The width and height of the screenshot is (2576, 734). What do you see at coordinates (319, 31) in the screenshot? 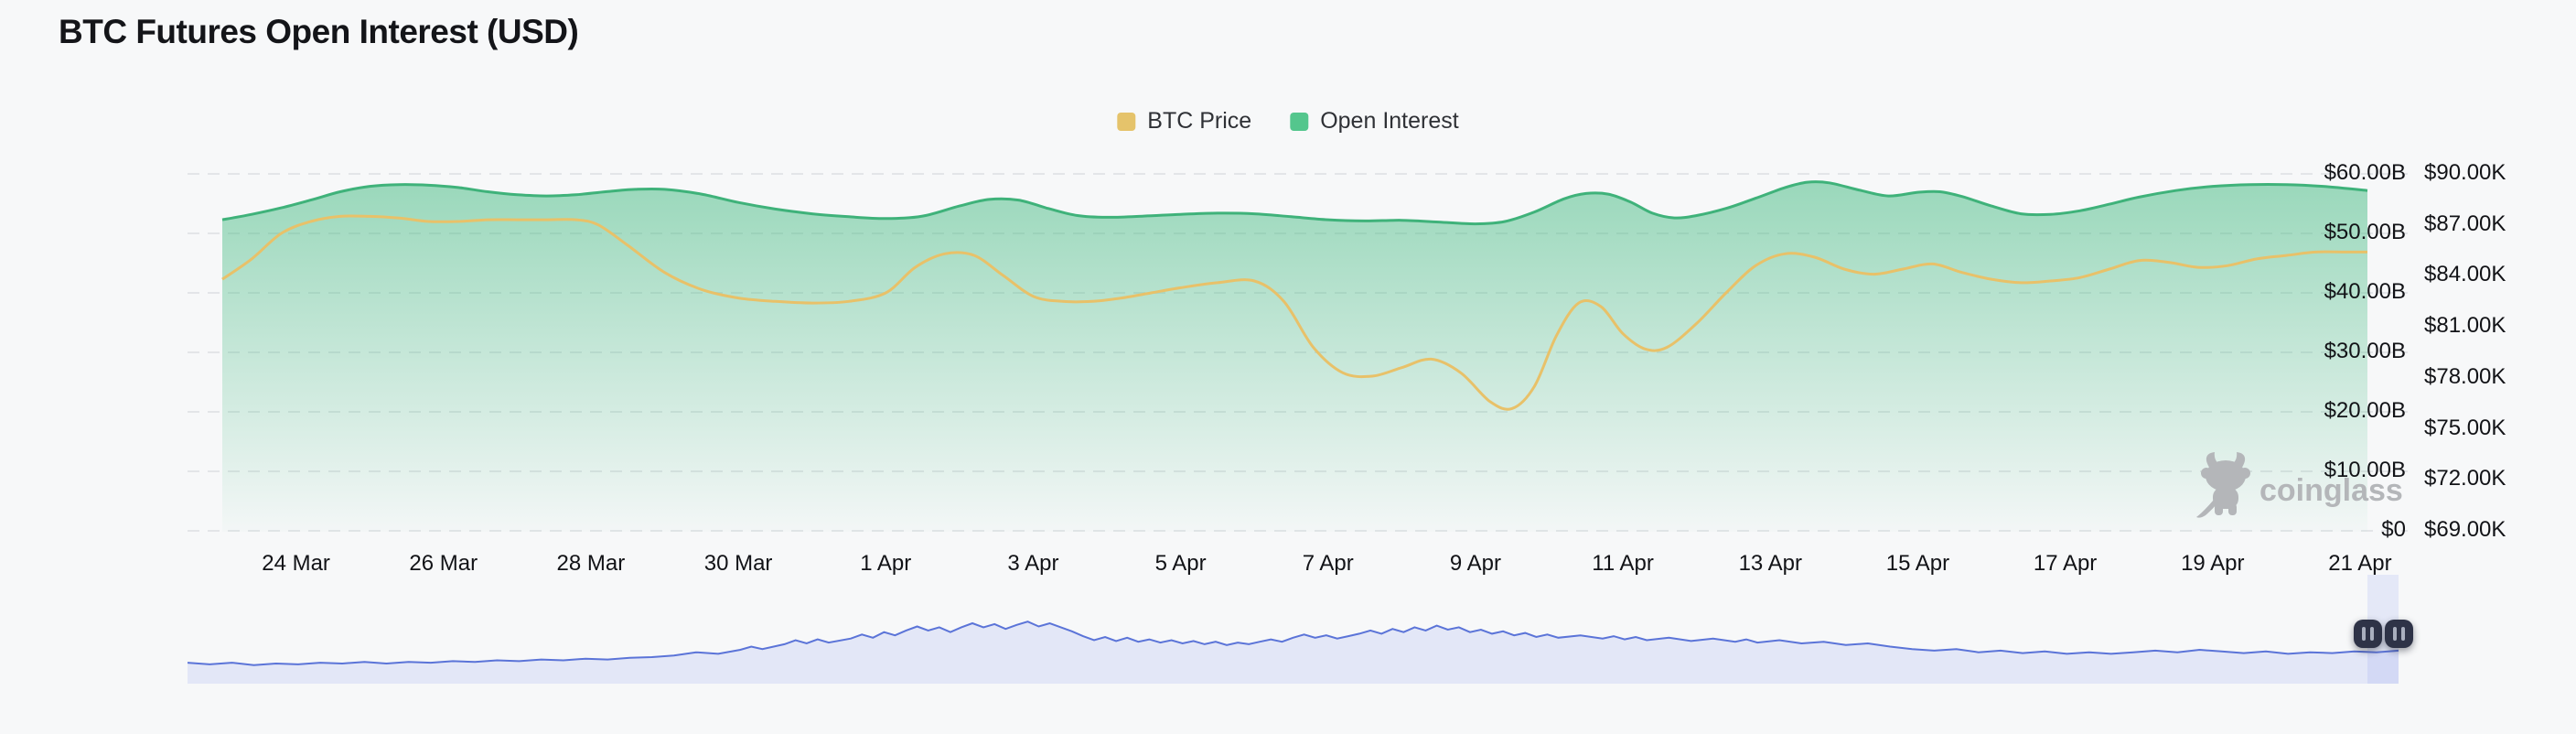
I see `chart-title: BTC Futures Open Interest (USD)` at bounding box center [319, 31].